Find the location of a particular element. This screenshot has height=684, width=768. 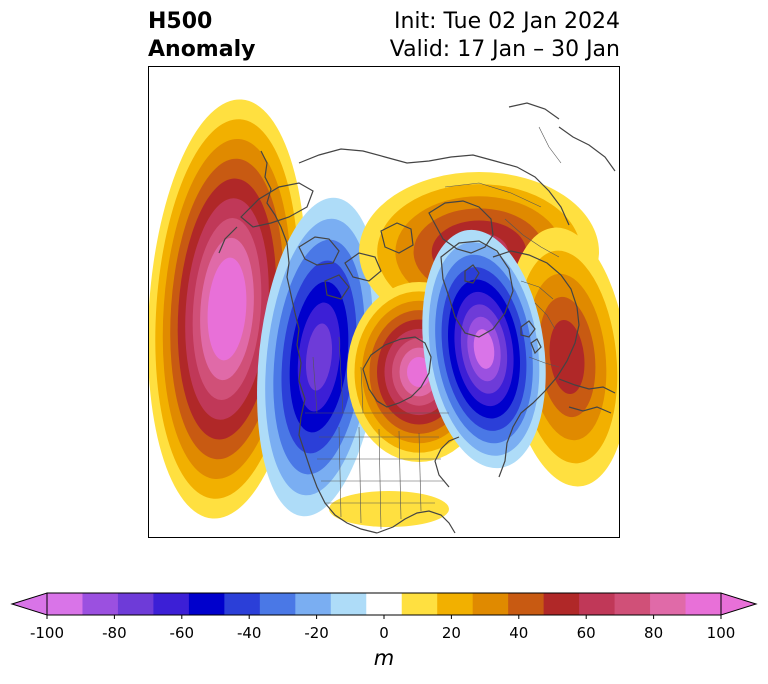

colorbar-tick-label: -60 is located at coordinates (182, 633).